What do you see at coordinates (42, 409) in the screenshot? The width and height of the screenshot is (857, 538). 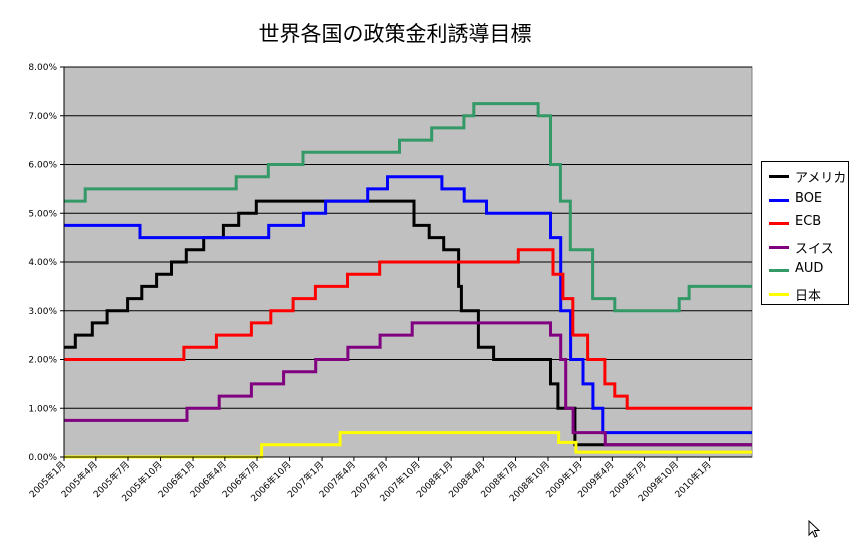 I see `y-tick-label: 1.00%` at bounding box center [42, 409].